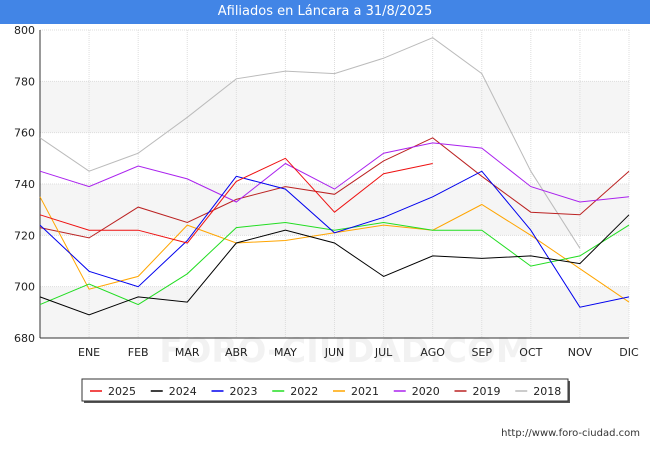 This screenshot has height=450, width=650. What do you see at coordinates (426, 391) in the screenshot?
I see `legend-label-2020: 2020` at bounding box center [426, 391].